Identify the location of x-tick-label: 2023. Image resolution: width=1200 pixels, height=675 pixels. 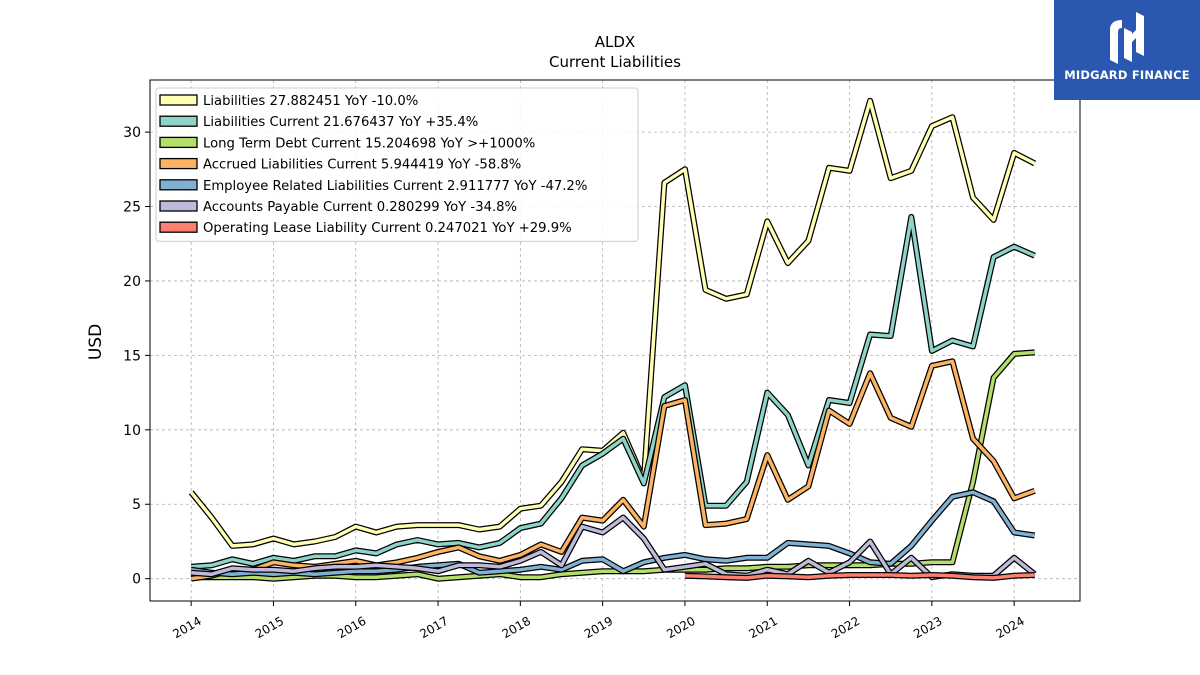
(927, 627).